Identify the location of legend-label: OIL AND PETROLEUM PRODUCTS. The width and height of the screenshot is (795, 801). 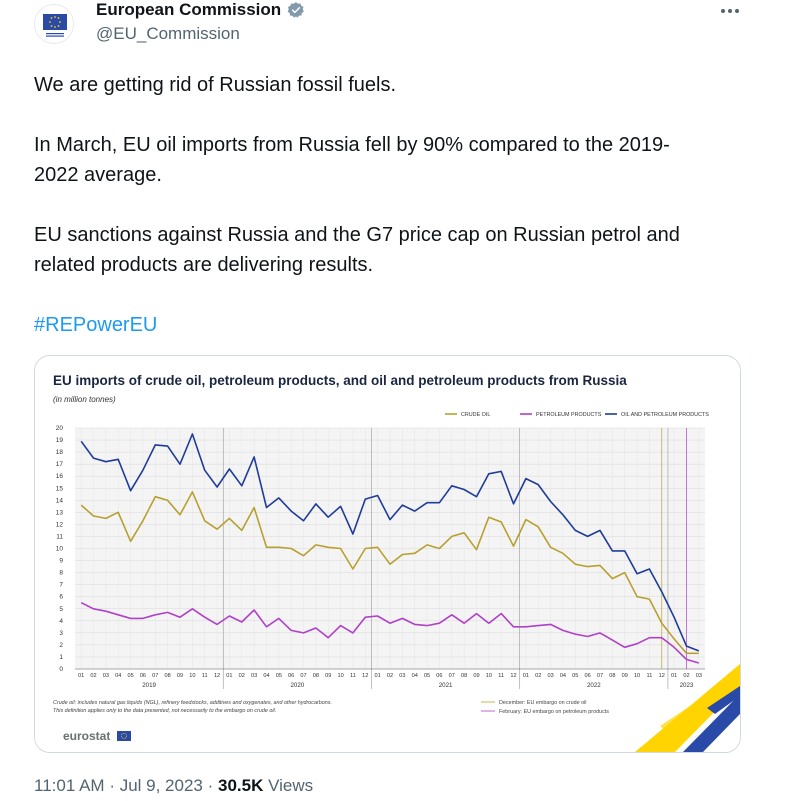
(665, 415).